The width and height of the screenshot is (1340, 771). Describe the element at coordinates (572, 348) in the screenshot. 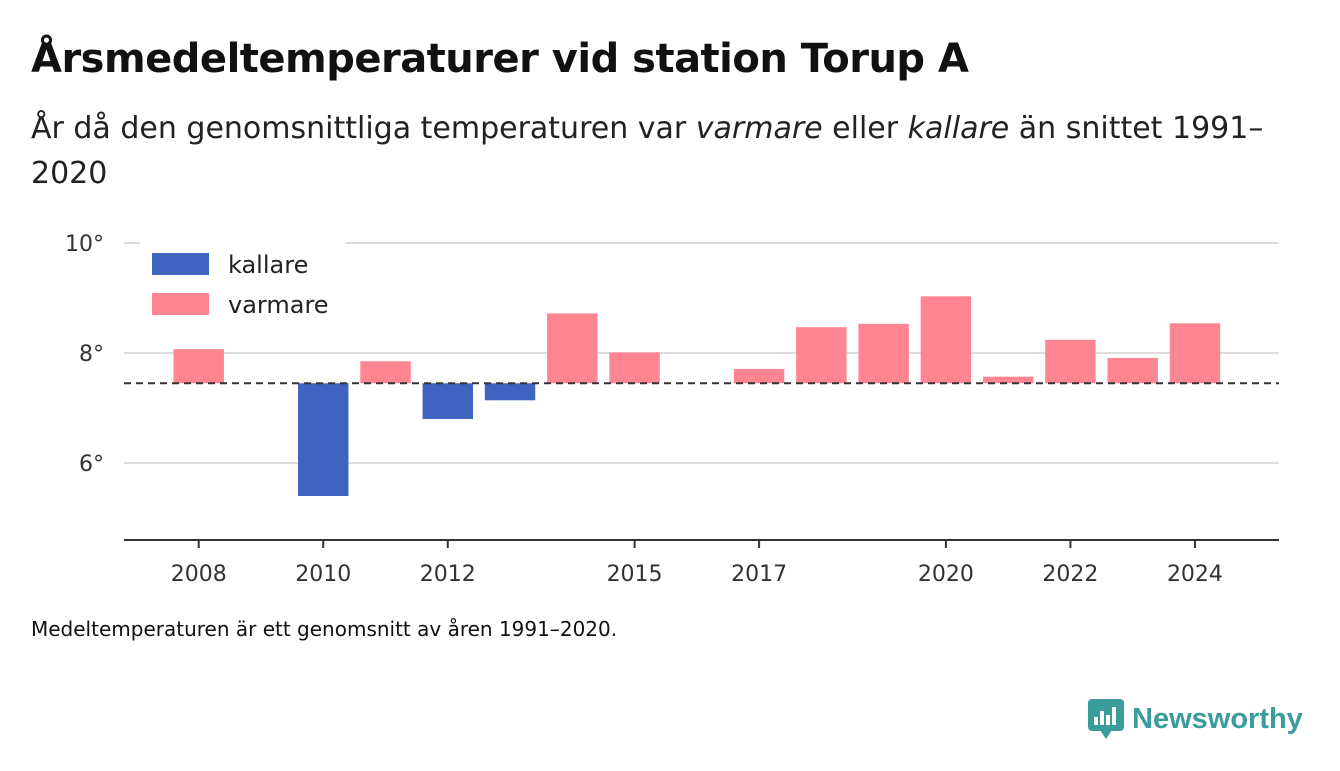

I see `bar-2014-varmare` at that location.